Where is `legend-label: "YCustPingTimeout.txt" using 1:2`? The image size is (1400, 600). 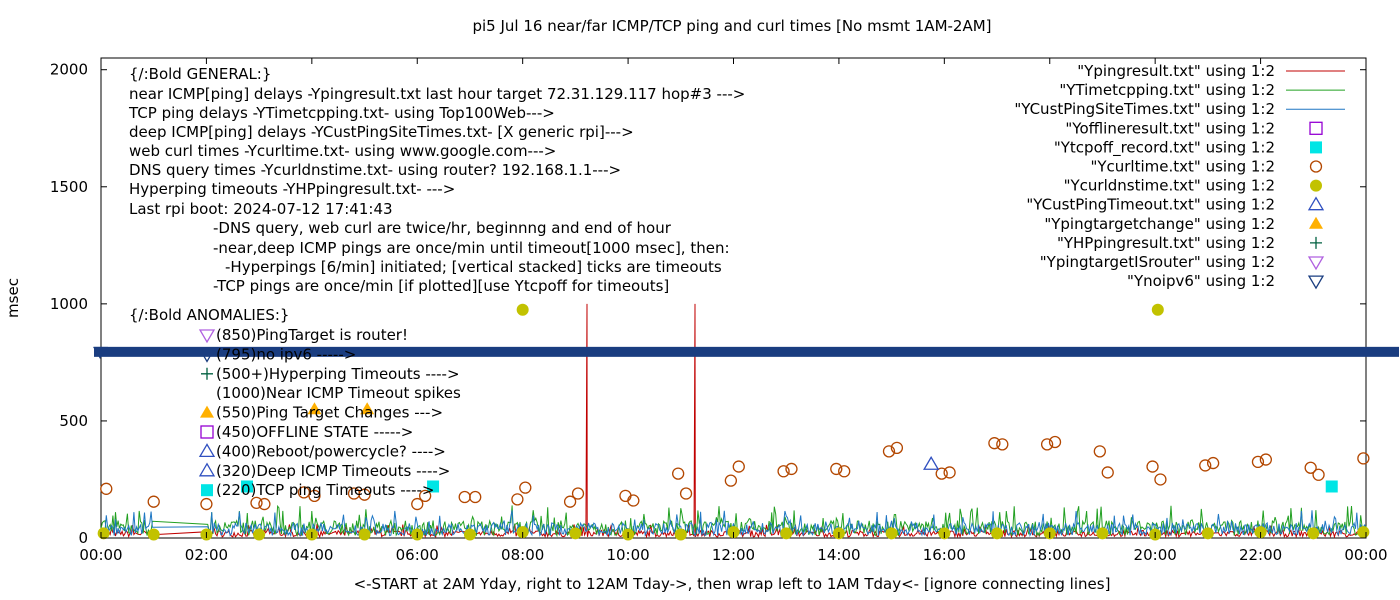
legend-label: "YCustPingTimeout.txt" using 1:2 is located at coordinates (1150, 205).